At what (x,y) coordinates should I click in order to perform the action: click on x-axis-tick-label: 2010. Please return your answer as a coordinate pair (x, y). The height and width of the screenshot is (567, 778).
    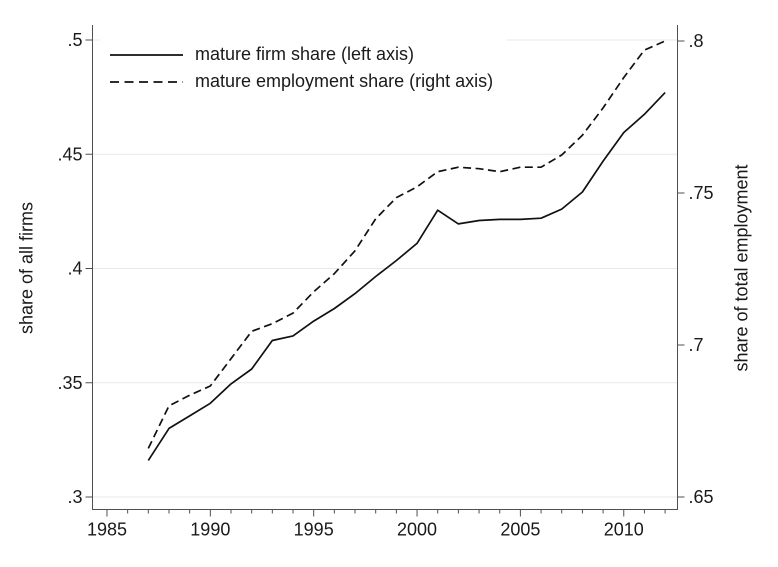
    Looking at the image, I should click on (624, 530).